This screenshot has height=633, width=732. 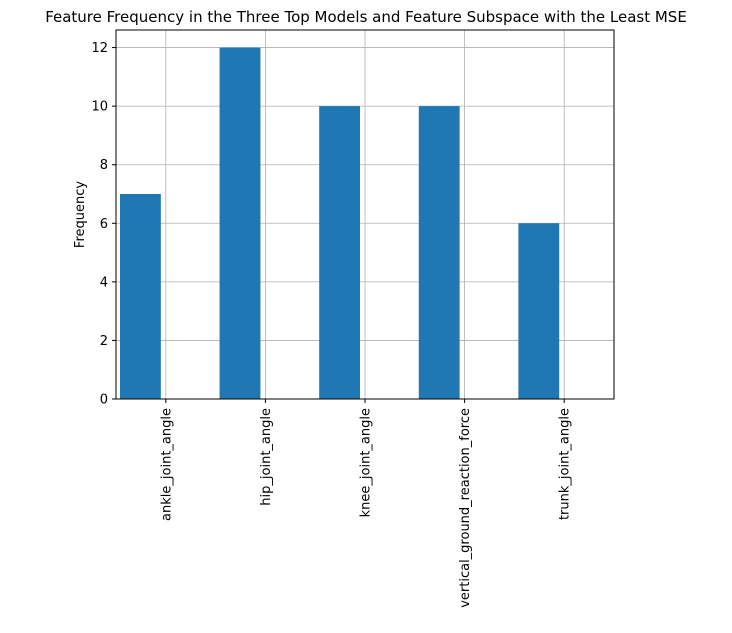 What do you see at coordinates (140, 296) in the screenshot?
I see `bar-ankle-joint-angle` at bounding box center [140, 296].